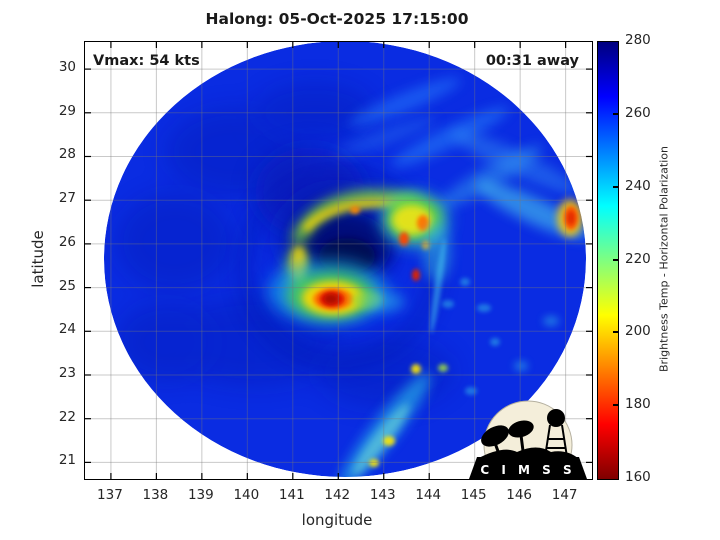 The width and height of the screenshot is (720, 540). I want to click on x-tick-label: 145, so click(473, 495).